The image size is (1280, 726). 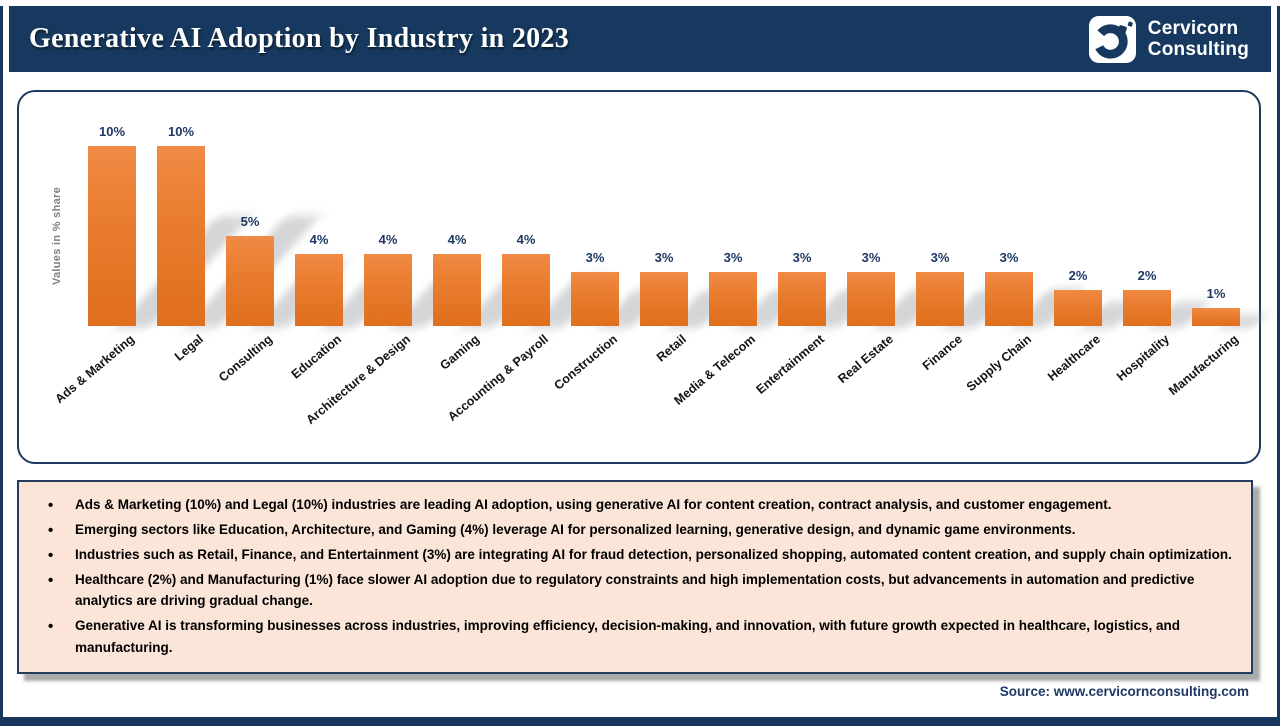 What do you see at coordinates (1161, 238) in the screenshot?
I see `bar-column: 2% Hospitality` at bounding box center [1161, 238].